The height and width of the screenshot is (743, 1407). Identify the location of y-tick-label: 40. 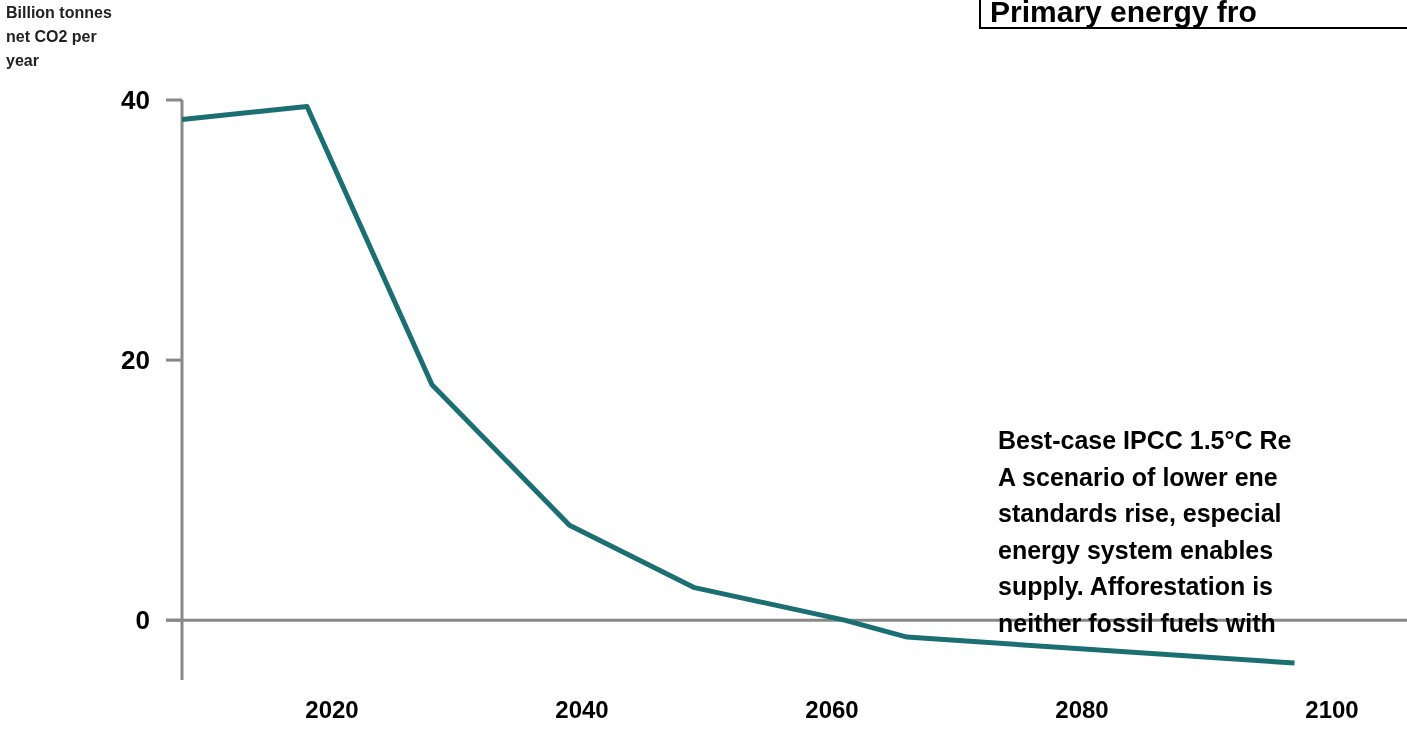
(135, 100).